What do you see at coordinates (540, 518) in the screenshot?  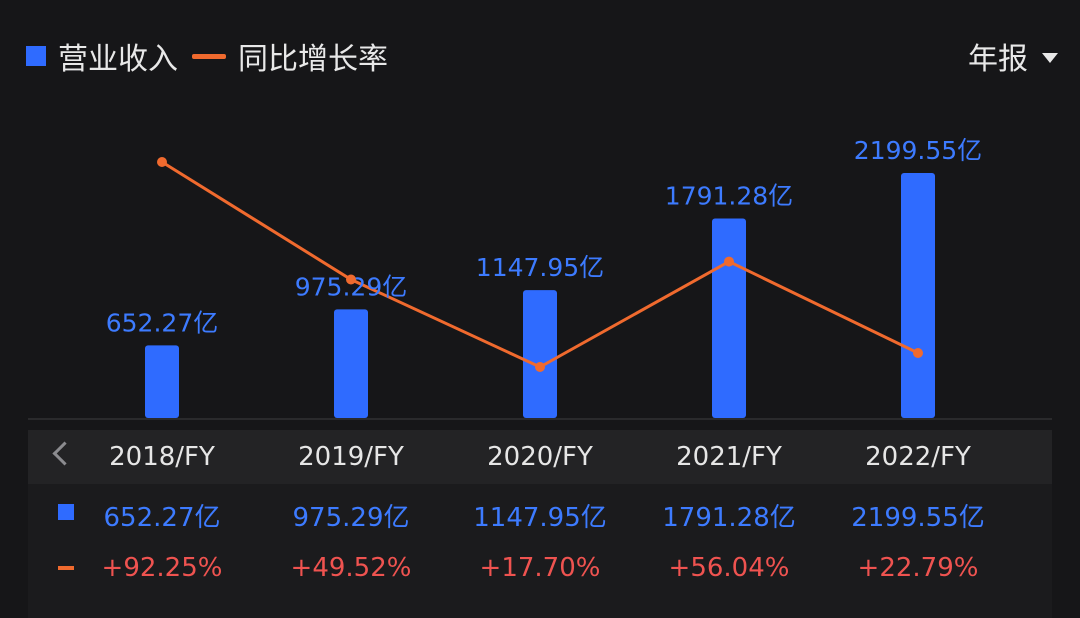 I see `revenue-cell: 1147.95亿` at bounding box center [540, 518].